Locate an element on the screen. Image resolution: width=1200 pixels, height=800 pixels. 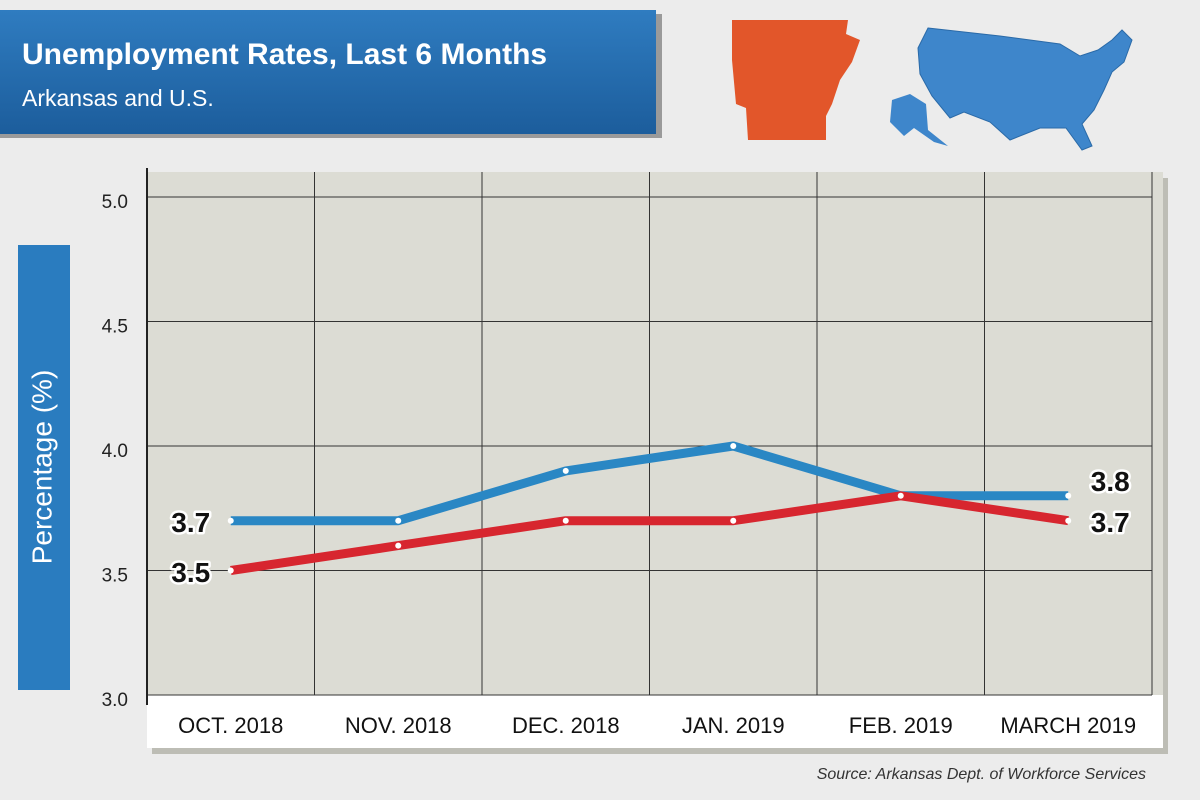
data-label: 3.8 is located at coordinates (1110, 481).